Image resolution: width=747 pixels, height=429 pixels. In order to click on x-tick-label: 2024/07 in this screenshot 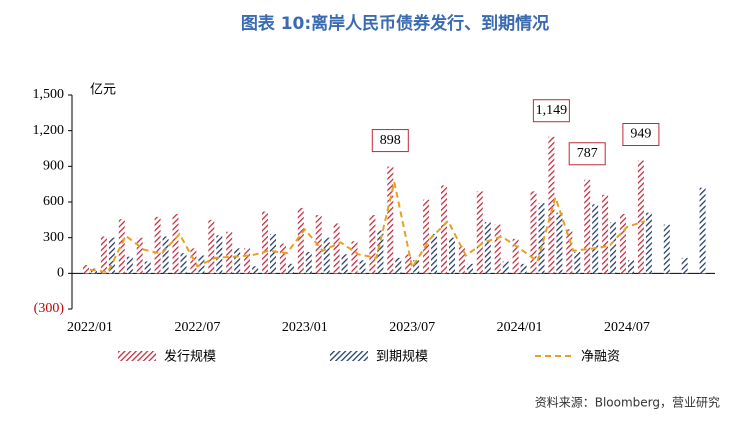, I will do `click(627, 327)`.